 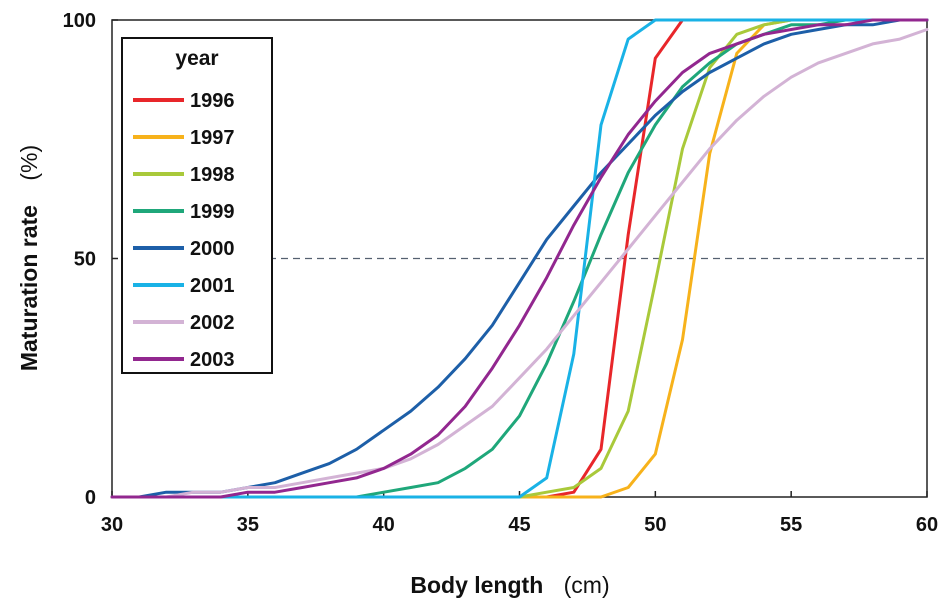 What do you see at coordinates (791, 525) in the screenshot?
I see `x-tick-label: 55` at bounding box center [791, 525].